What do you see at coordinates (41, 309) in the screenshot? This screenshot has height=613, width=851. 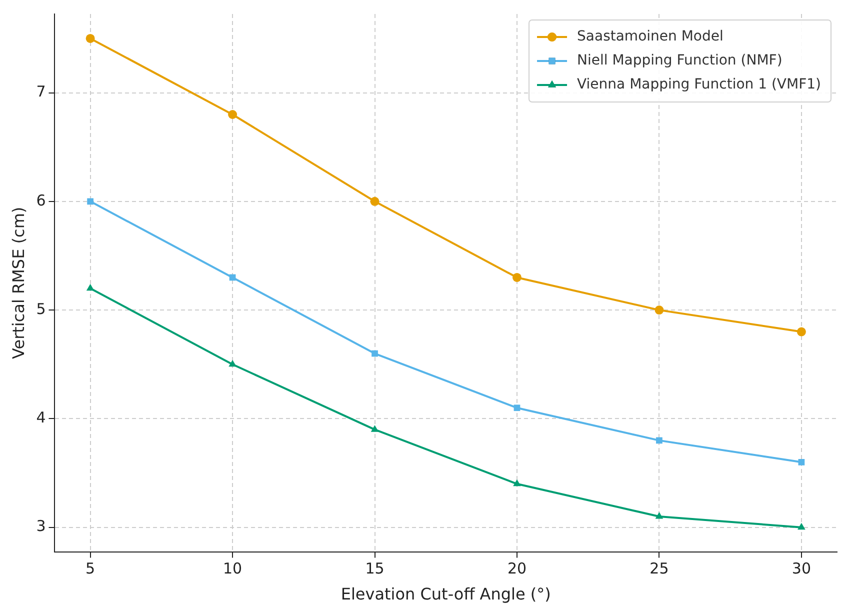 I see `y-tick-label: 5` at bounding box center [41, 309].